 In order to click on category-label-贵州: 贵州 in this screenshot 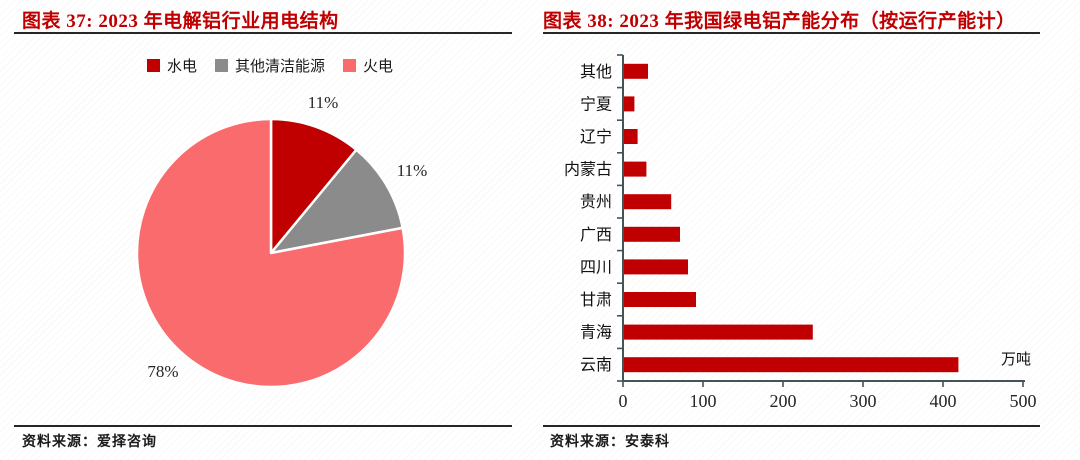, I will do `click(596, 202)`.